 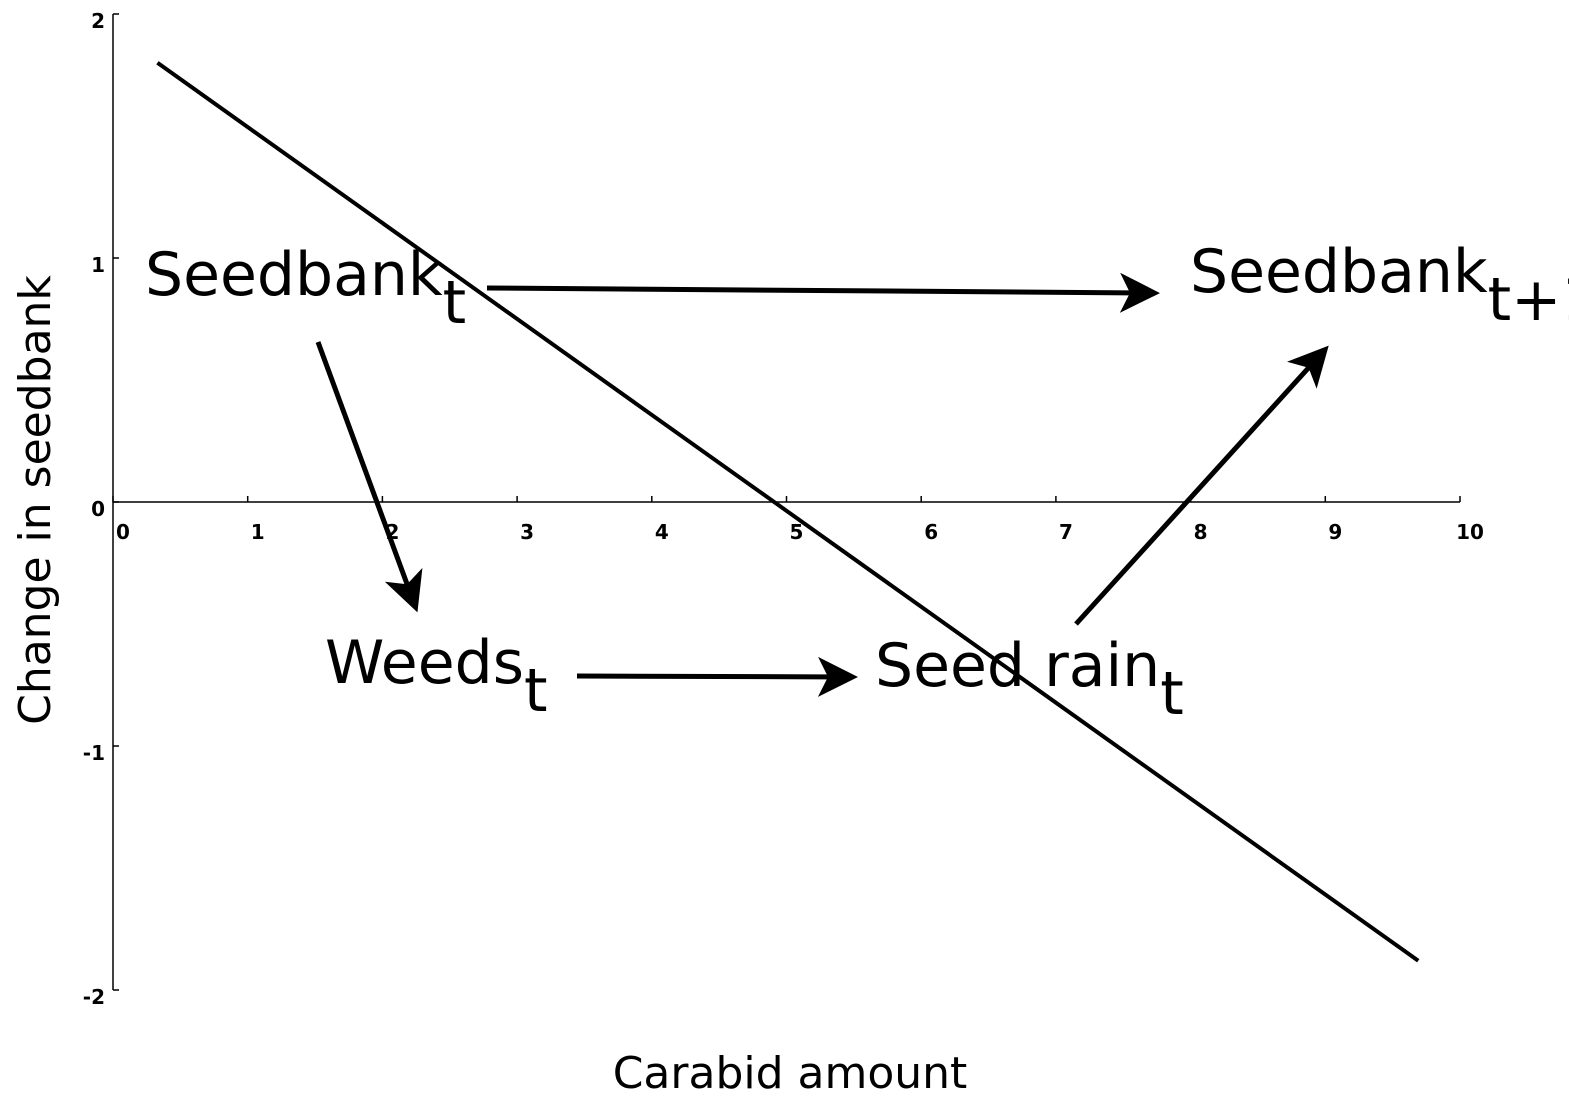 I want to click on x-tick-label: 7, so click(x=1066, y=532).